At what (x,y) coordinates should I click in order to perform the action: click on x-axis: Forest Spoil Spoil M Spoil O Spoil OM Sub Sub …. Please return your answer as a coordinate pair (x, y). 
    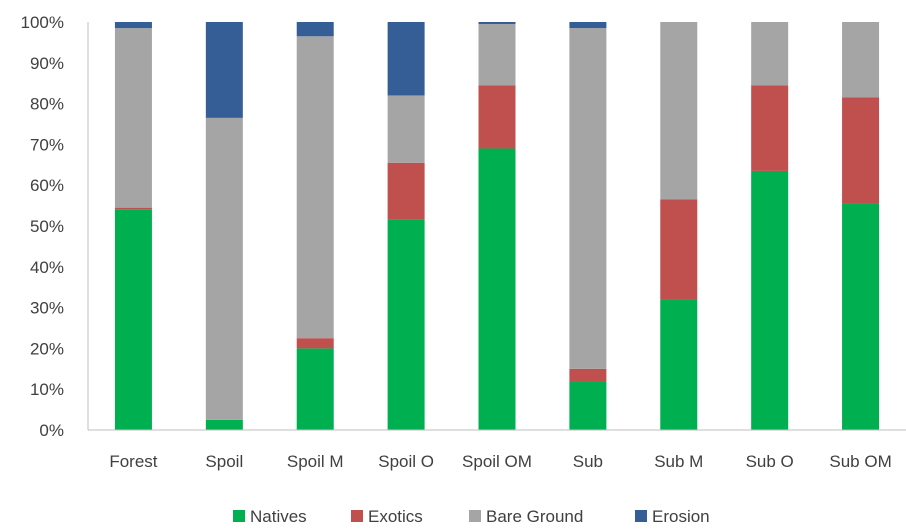
    Looking at the image, I should click on (497, 450).